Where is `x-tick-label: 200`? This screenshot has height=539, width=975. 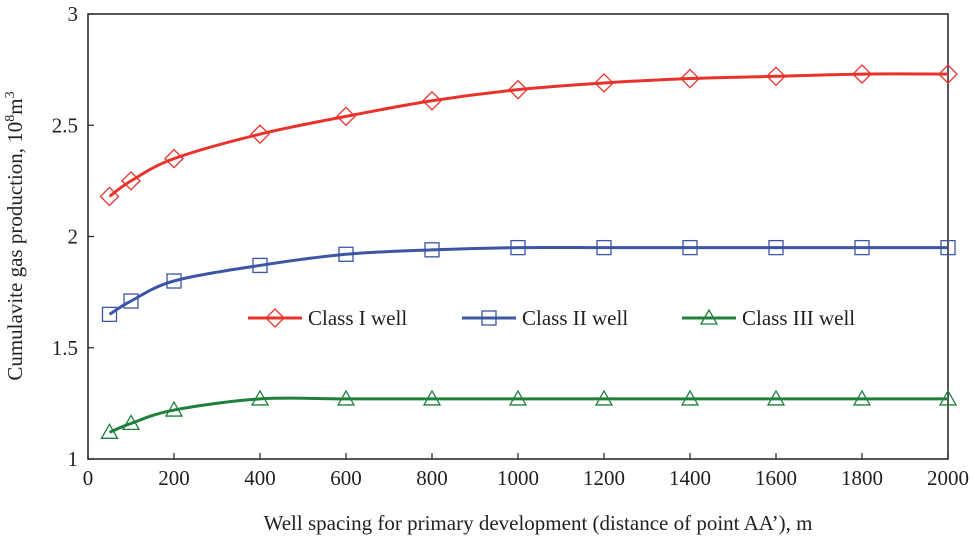 x-tick-label: 200 is located at coordinates (174, 478).